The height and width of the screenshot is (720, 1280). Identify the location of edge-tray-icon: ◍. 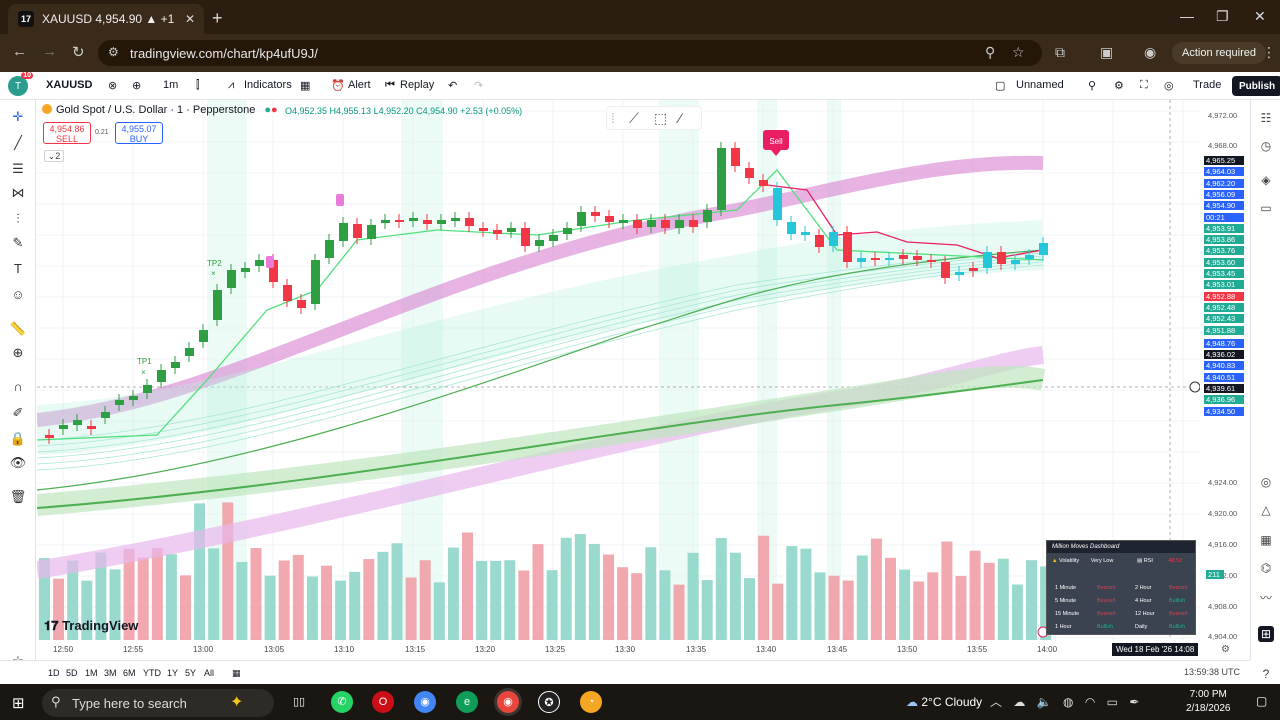
(1068, 702).